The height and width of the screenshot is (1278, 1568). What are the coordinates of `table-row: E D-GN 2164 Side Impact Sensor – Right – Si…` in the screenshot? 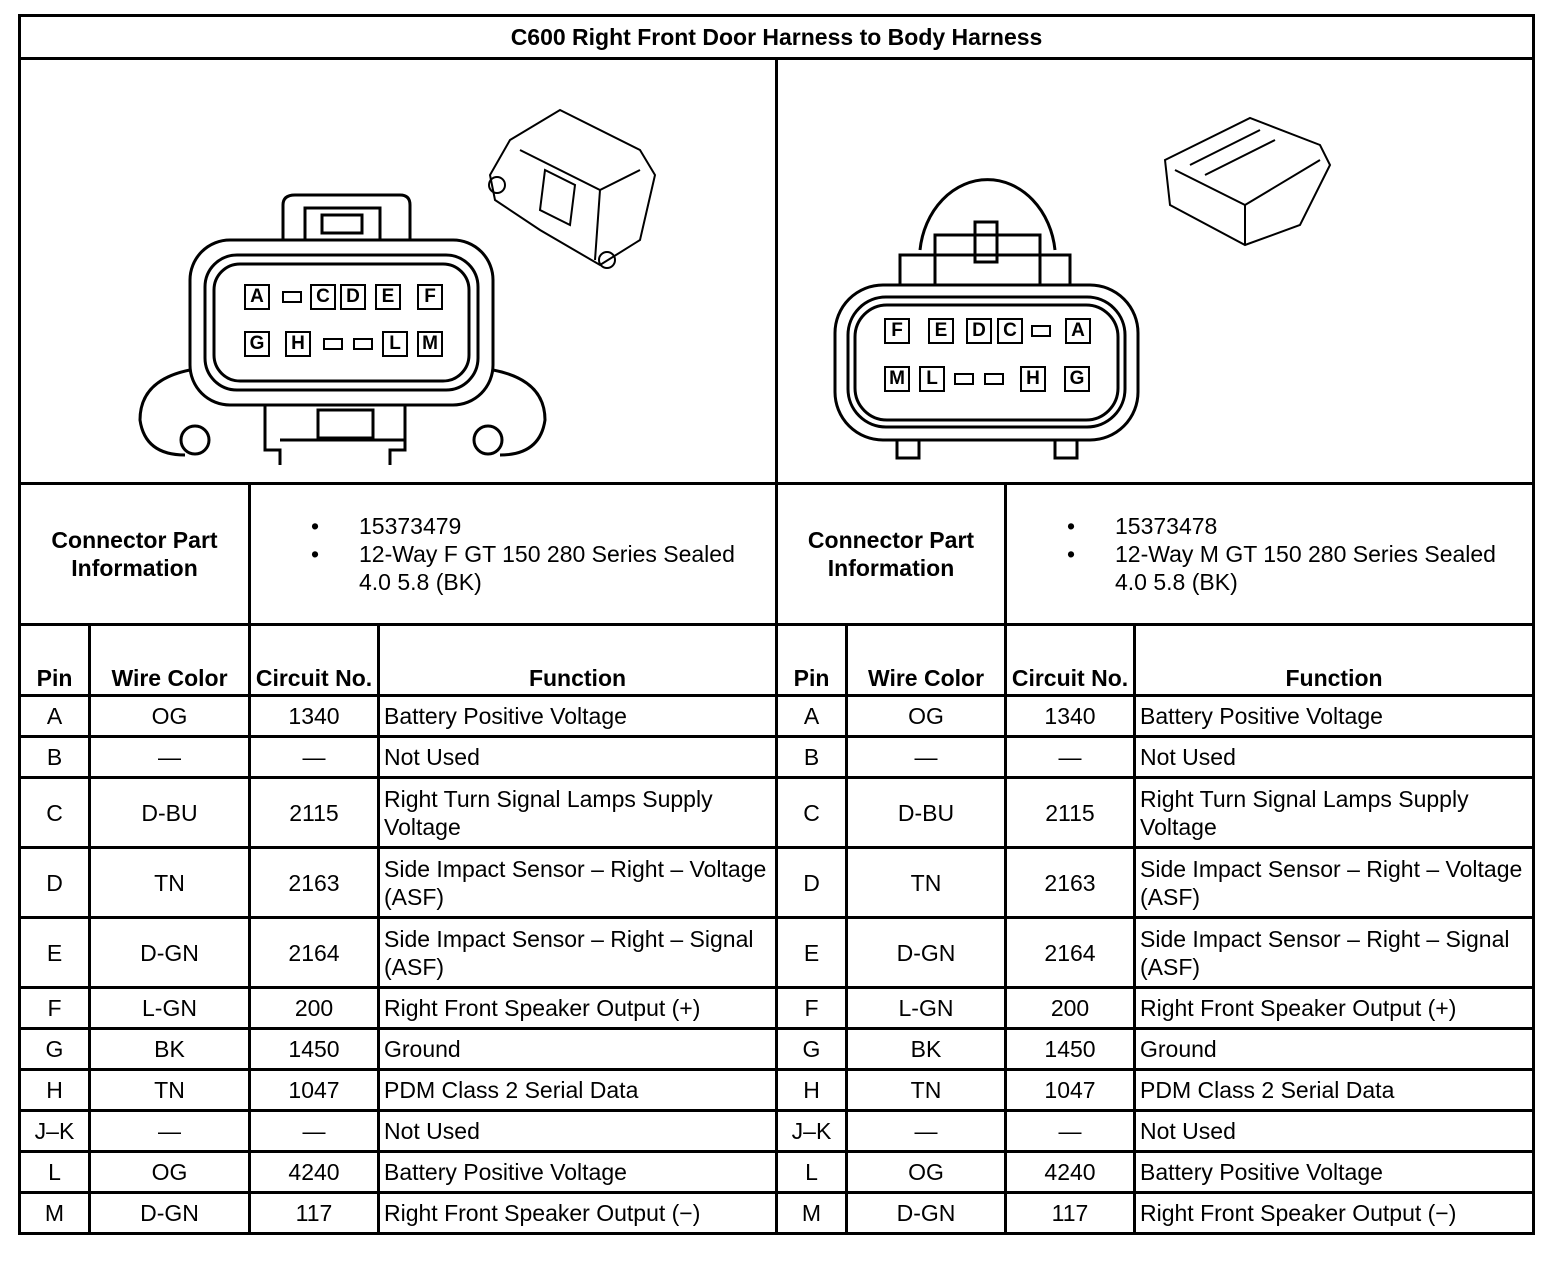 It's located at (777, 952).